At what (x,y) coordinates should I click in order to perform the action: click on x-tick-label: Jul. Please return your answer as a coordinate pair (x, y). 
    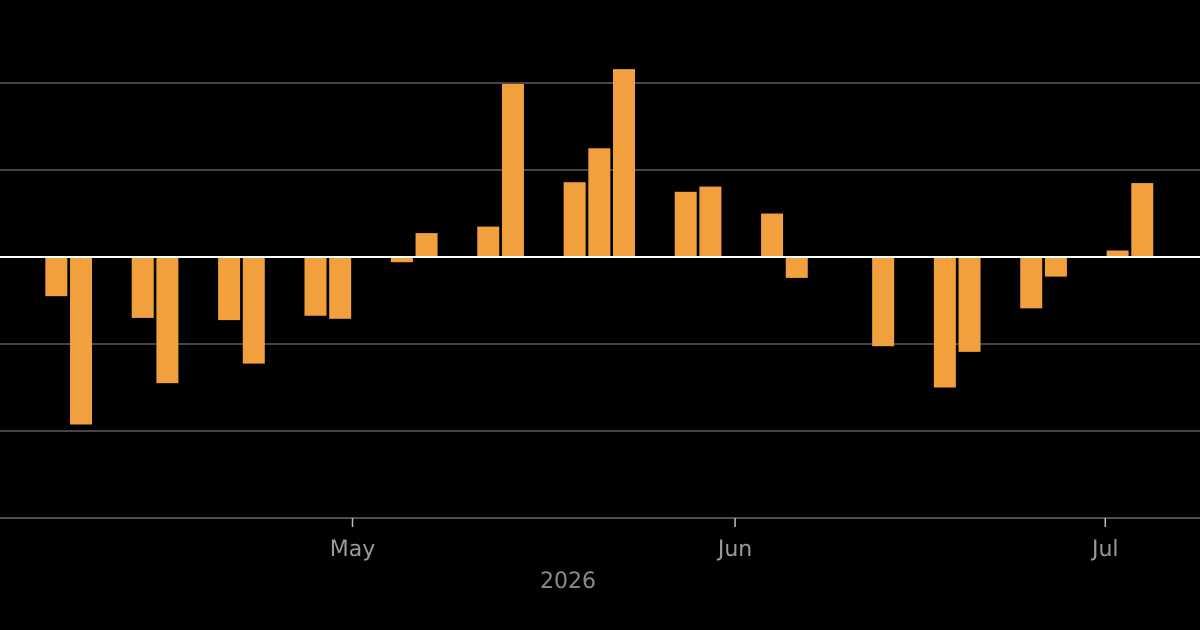
    Looking at the image, I should click on (1104, 549).